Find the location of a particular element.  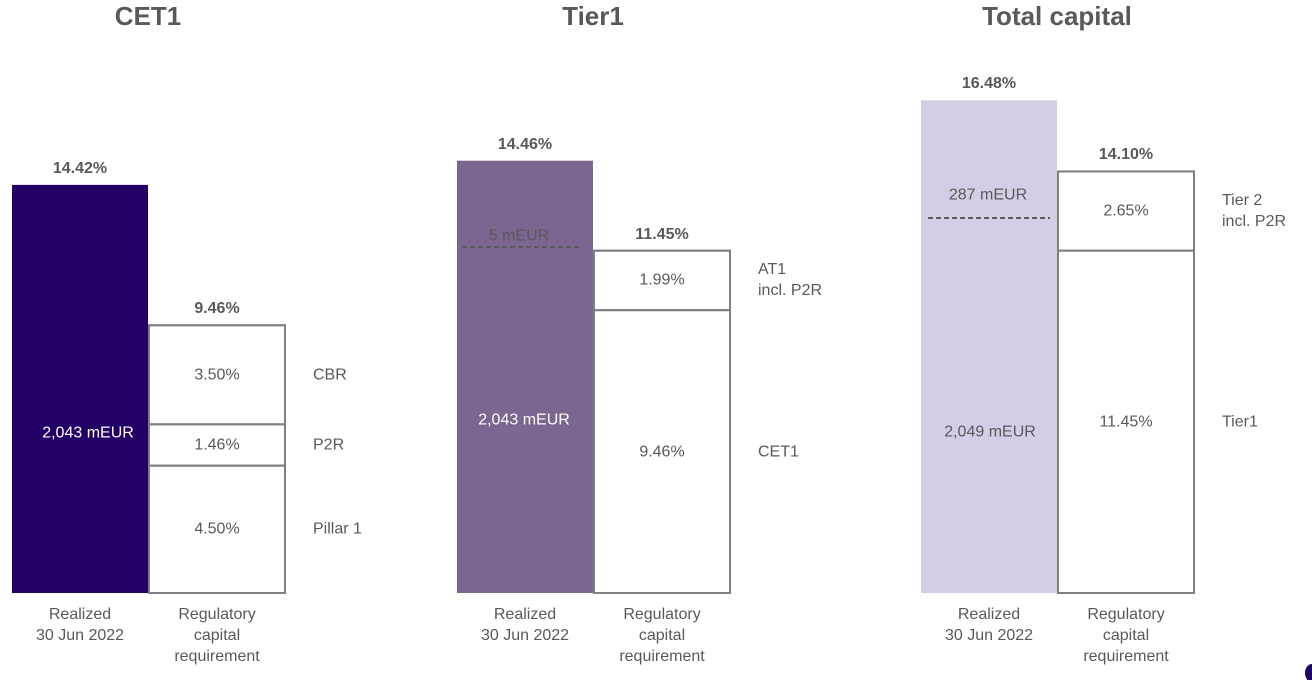

segment-name: CBR is located at coordinates (330, 375).